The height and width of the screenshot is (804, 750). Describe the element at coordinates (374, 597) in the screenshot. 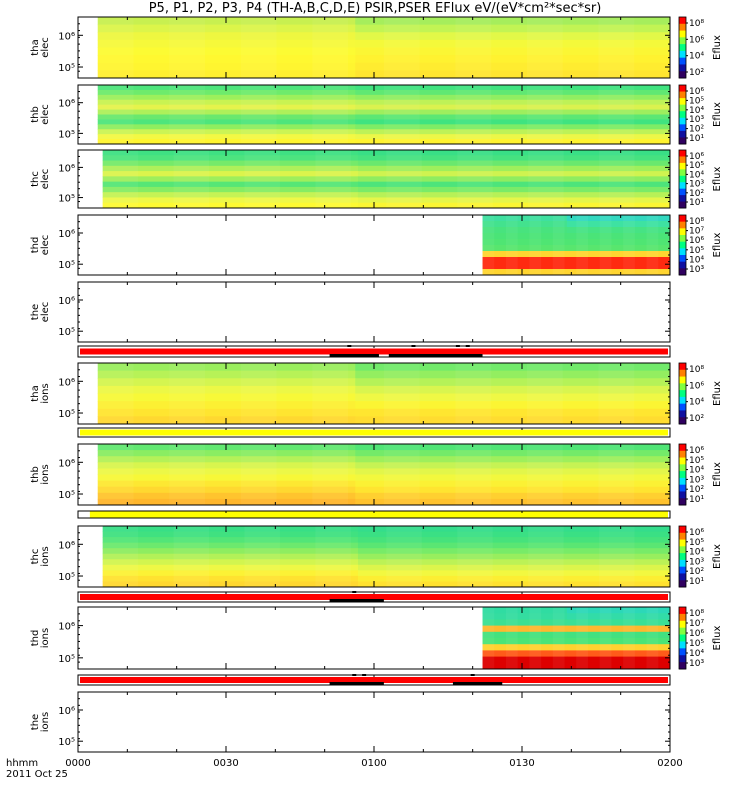

I see `panel-bar-d` at that location.